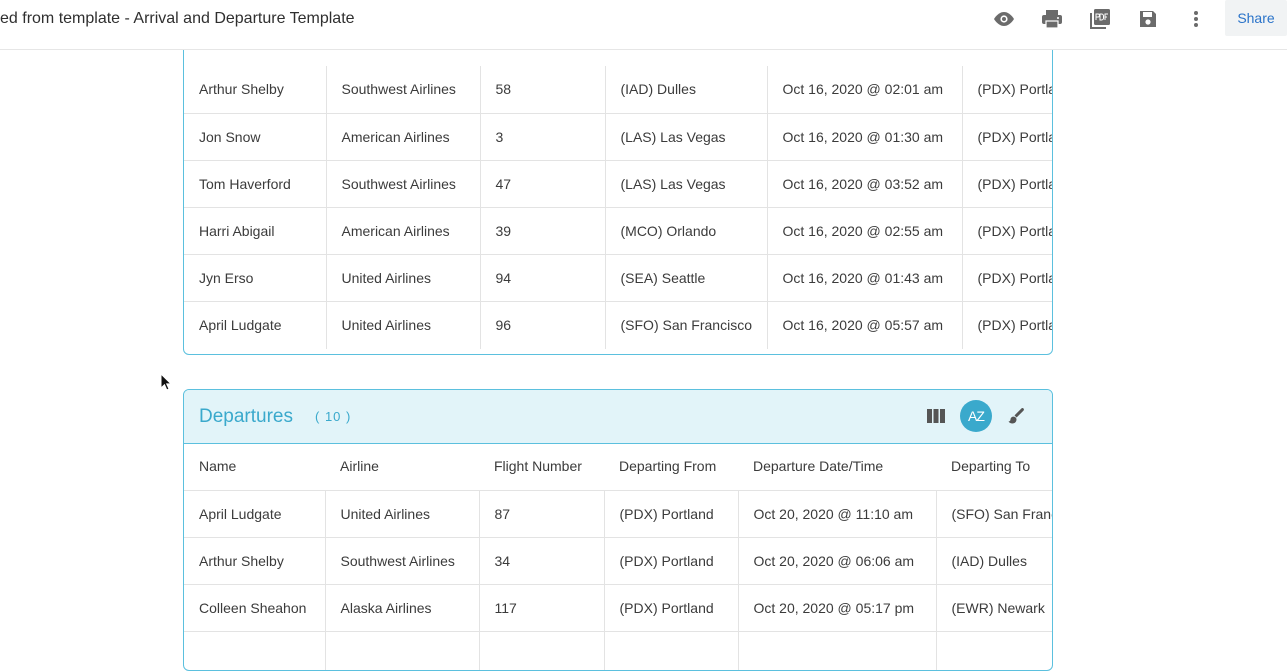  I want to click on cell-name: Tom Haverford, so click(255, 184).